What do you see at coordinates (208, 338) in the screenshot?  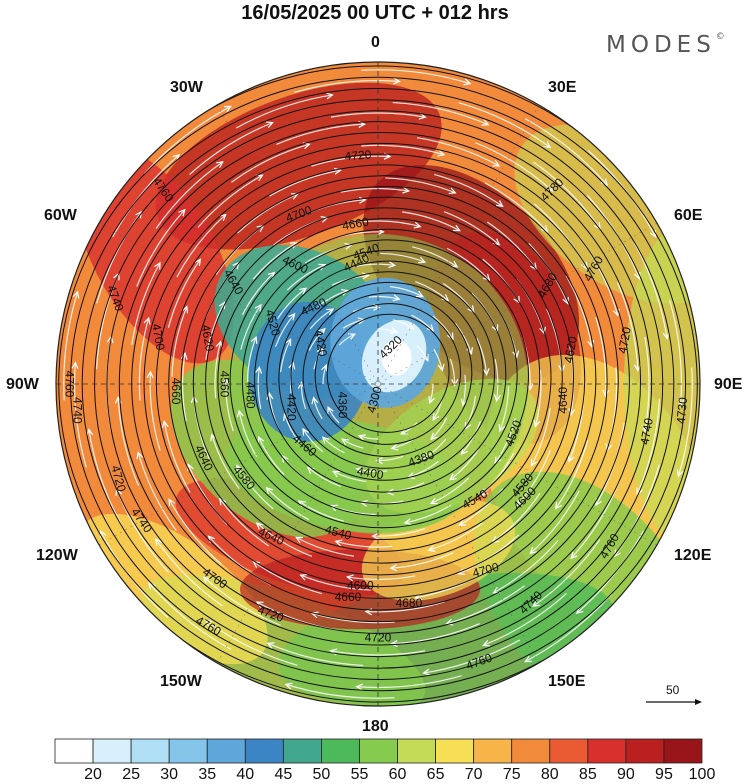 I see `contour-label: 4620` at bounding box center [208, 338].